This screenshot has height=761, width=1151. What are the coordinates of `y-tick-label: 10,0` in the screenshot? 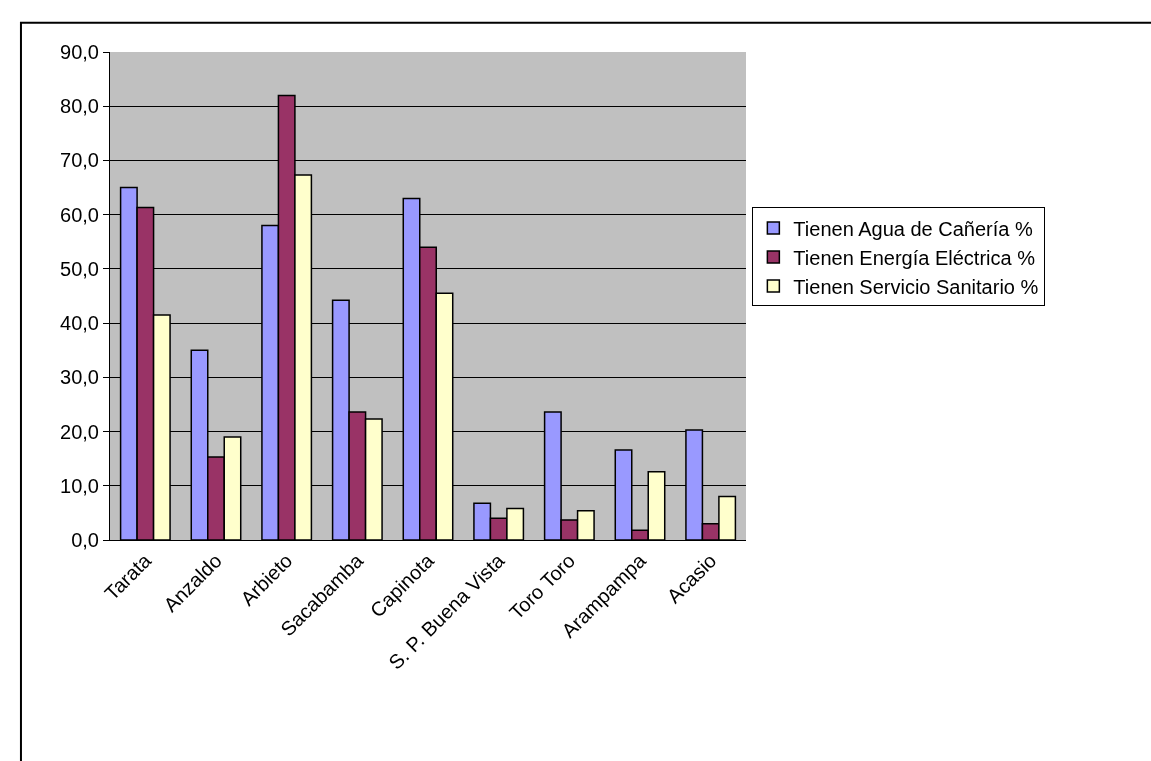 It's located at (79, 485).